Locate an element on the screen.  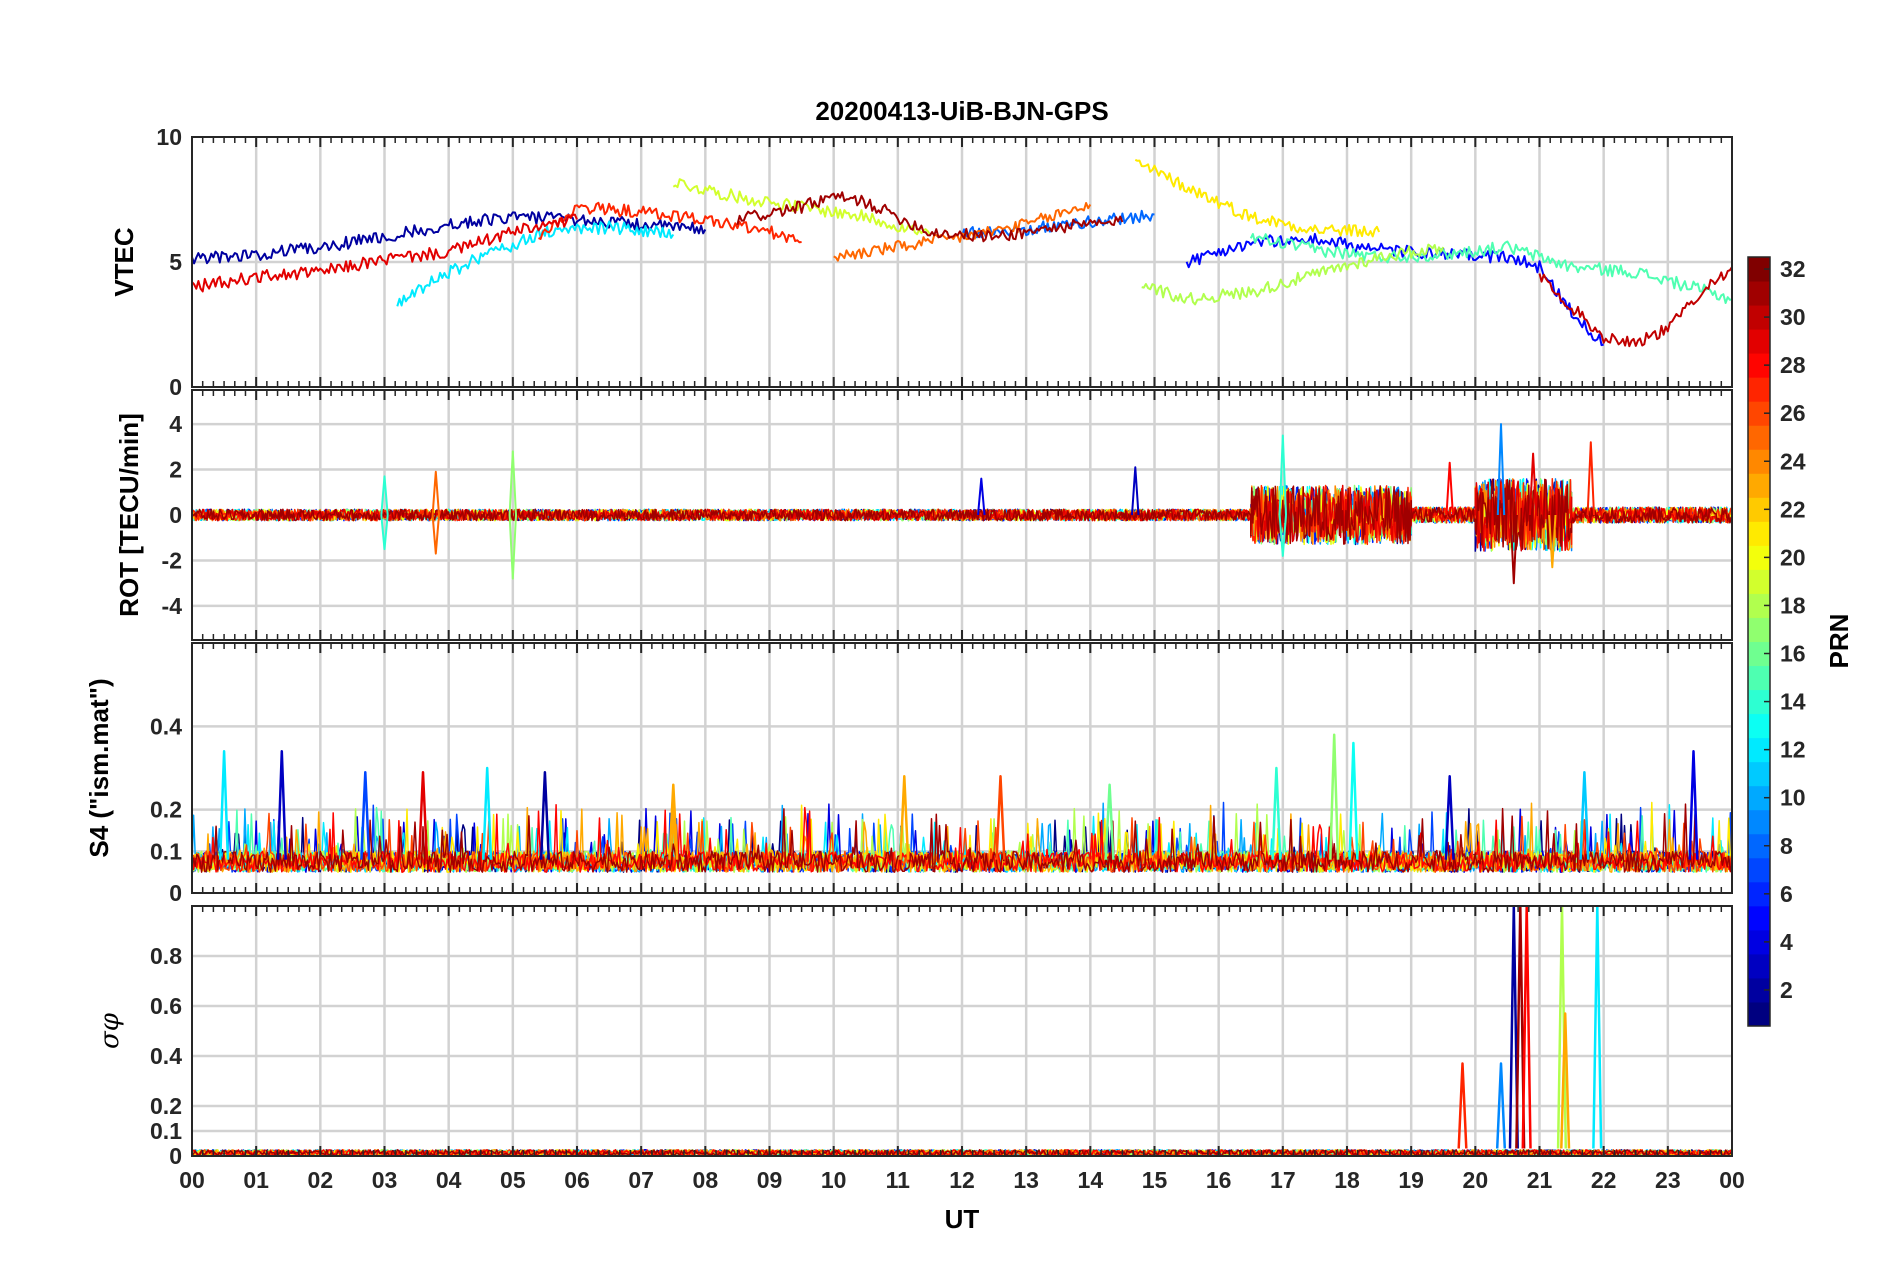
y-tick-label: -4 is located at coordinates (172, 606).